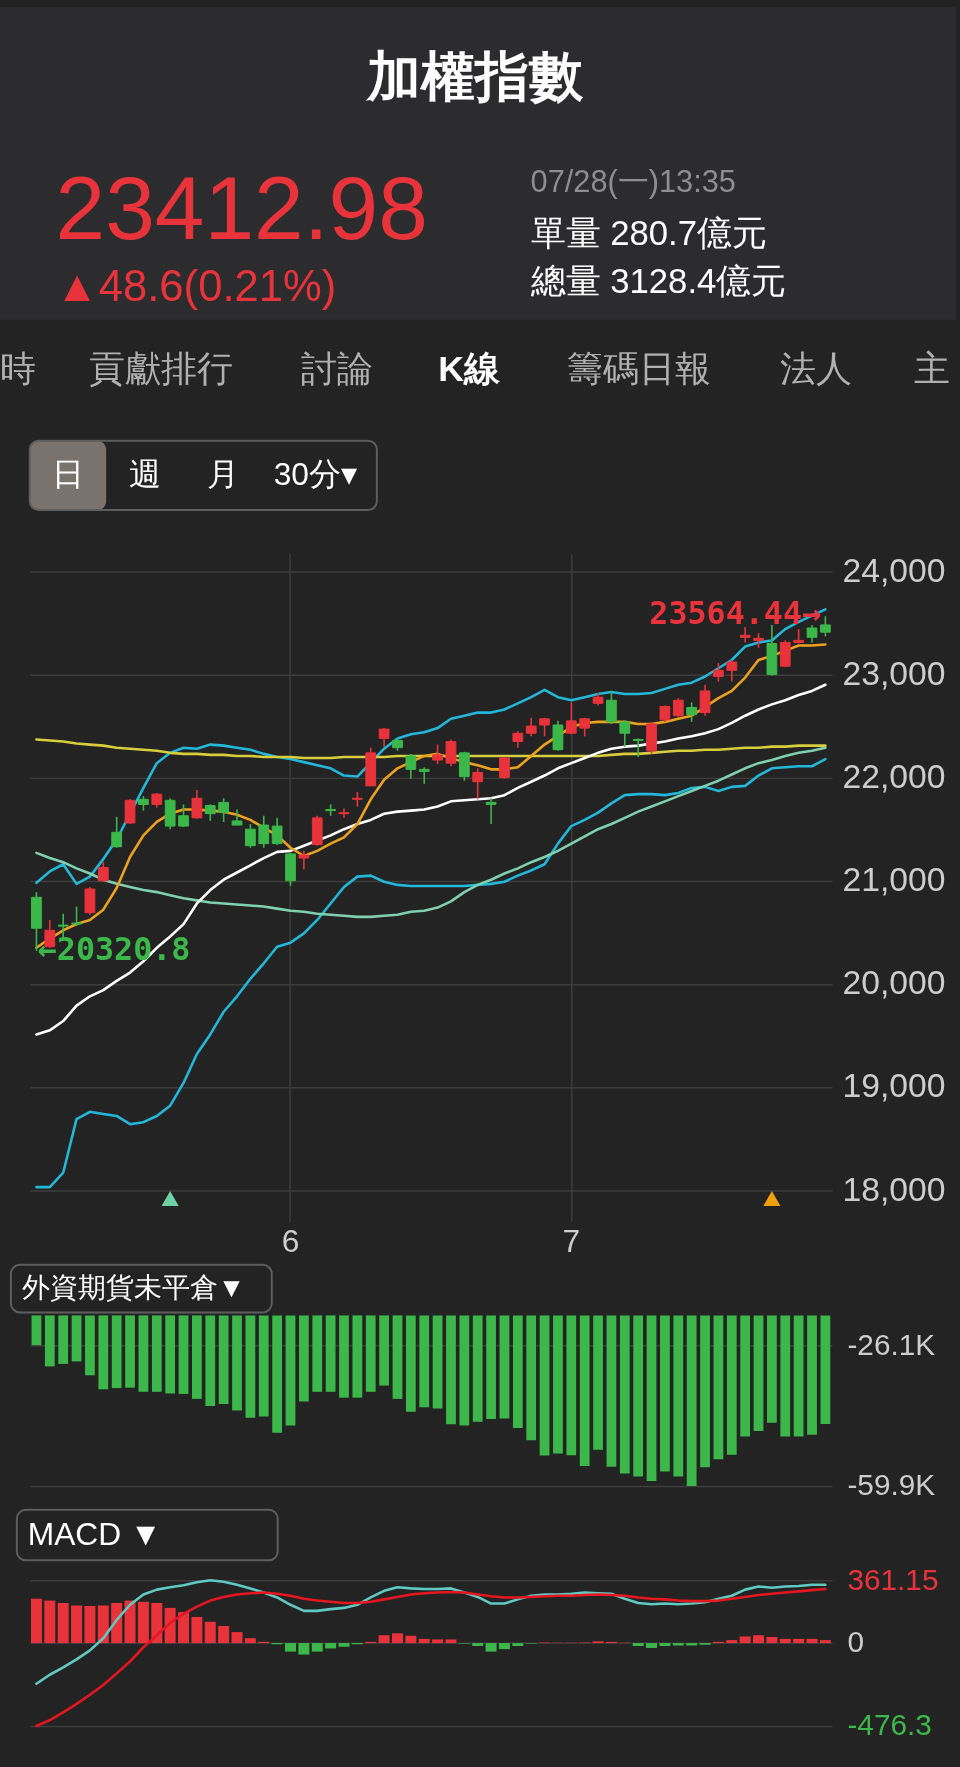 The width and height of the screenshot is (960, 1767). What do you see at coordinates (133, 1287) in the screenshot?
I see `chart-title: 外資期貨未平倉▼` at bounding box center [133, 1287].